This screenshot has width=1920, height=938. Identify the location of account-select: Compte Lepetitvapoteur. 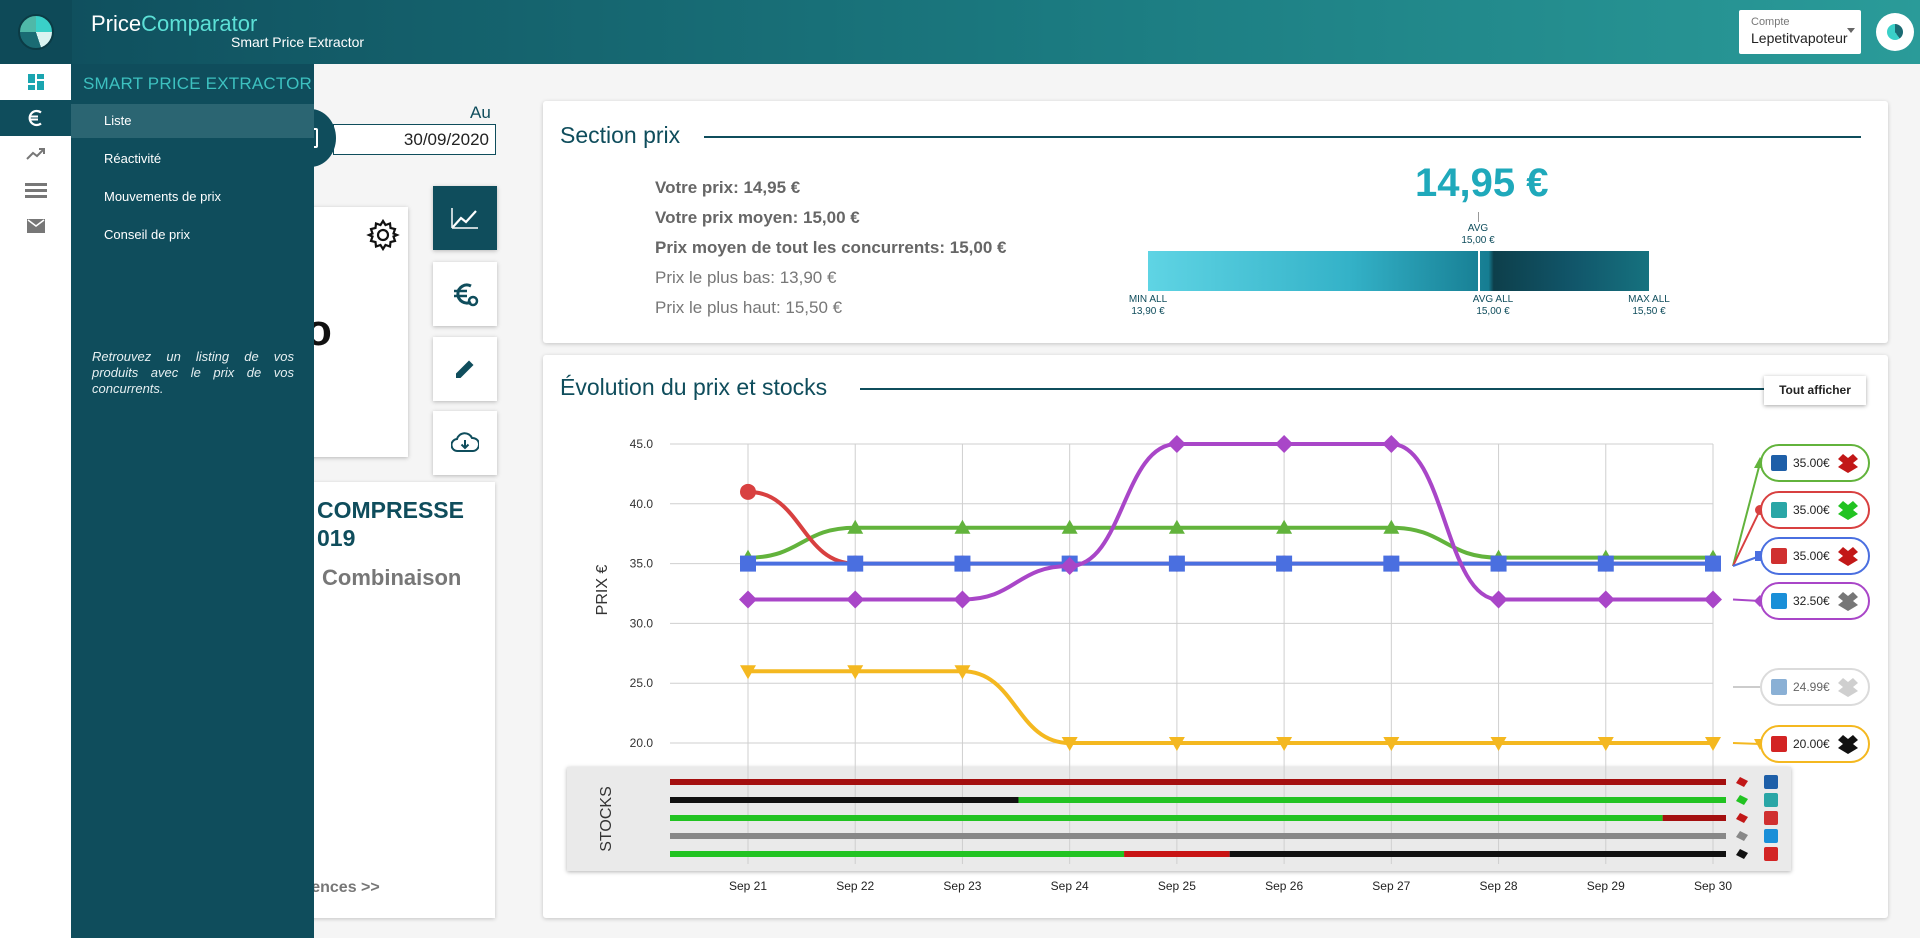
(1800, 32).